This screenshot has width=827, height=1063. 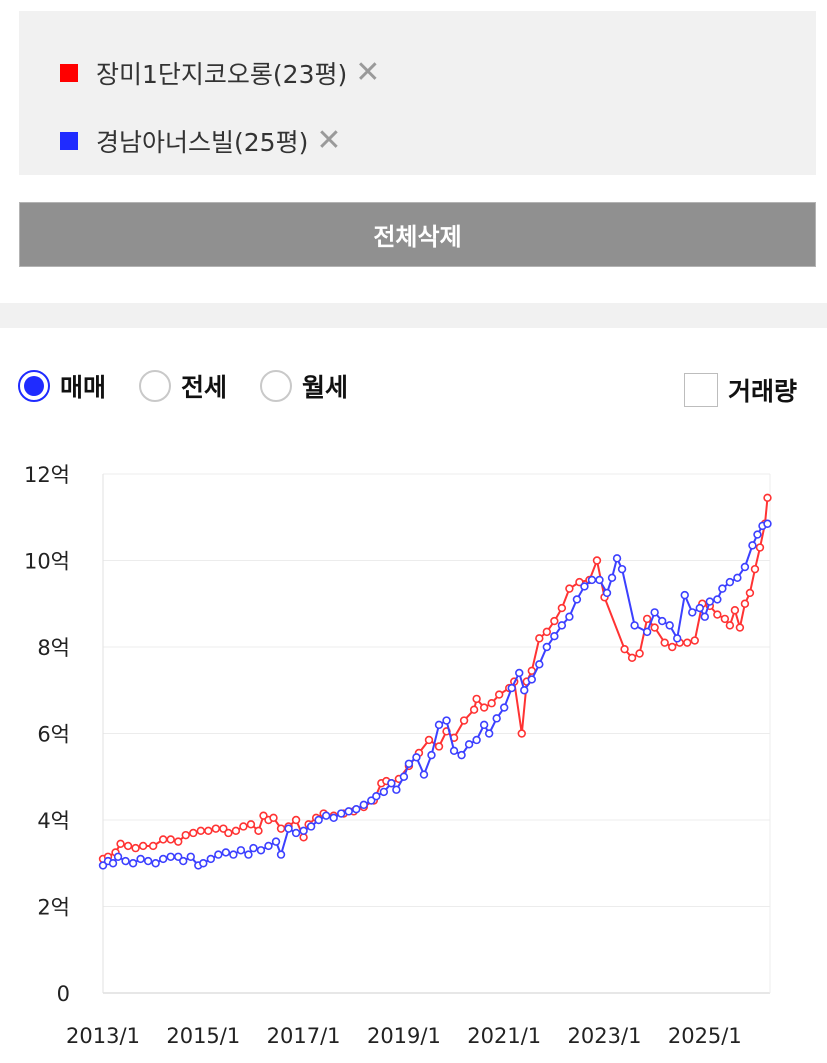 I want to click on radio-unselected-icon, so click(x=155, y=386).